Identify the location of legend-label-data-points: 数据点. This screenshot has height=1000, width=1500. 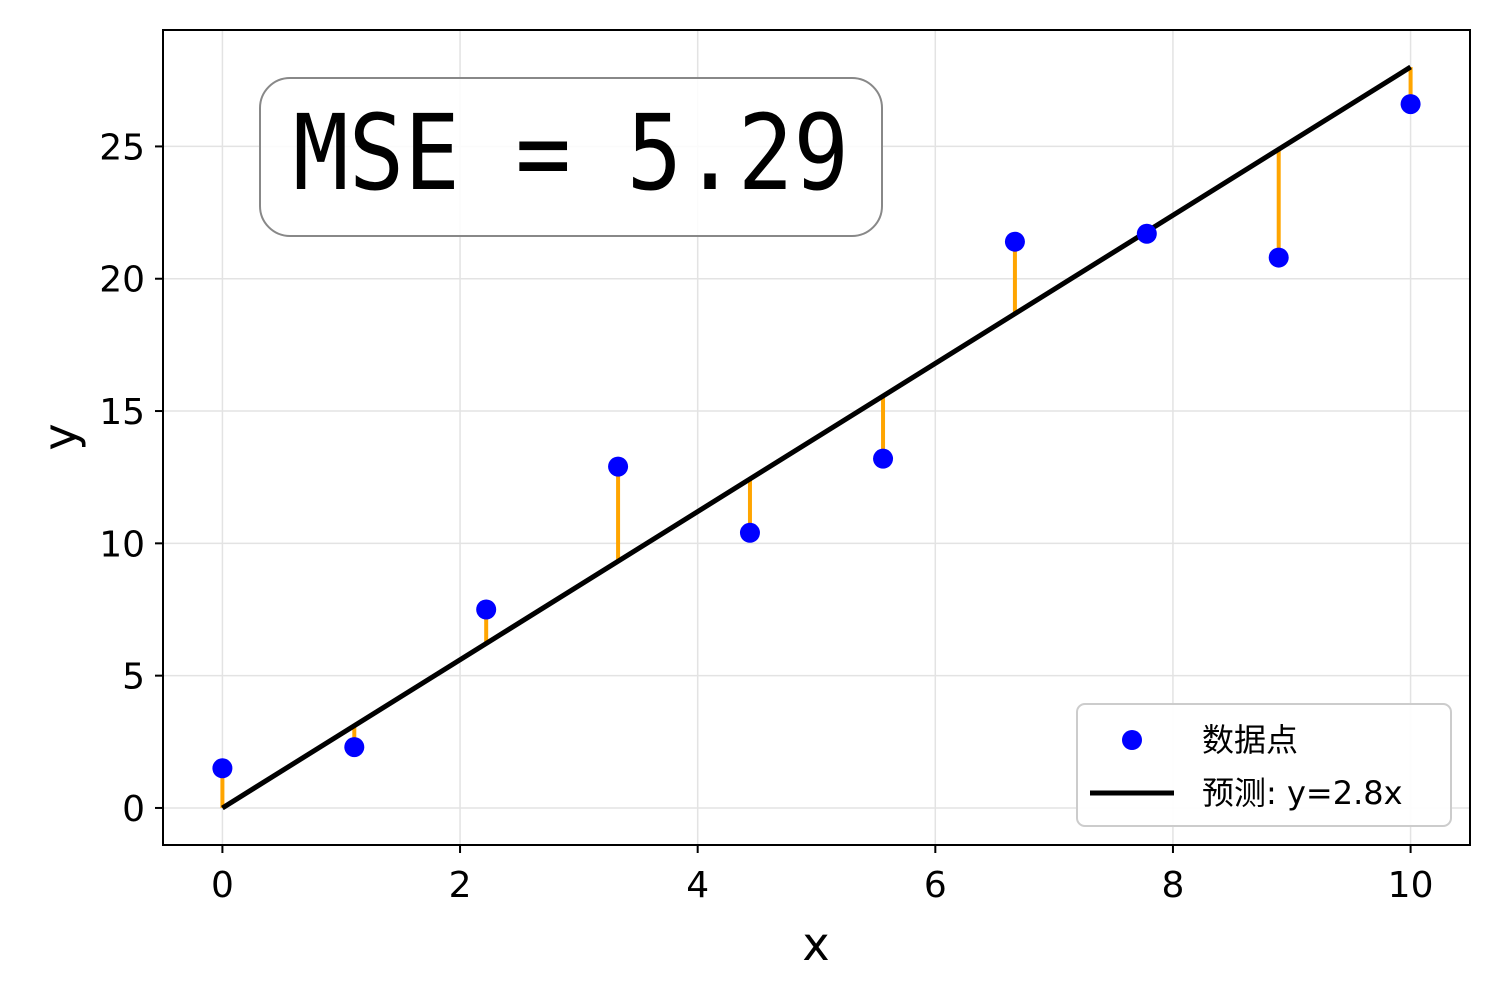
(1250, 740).